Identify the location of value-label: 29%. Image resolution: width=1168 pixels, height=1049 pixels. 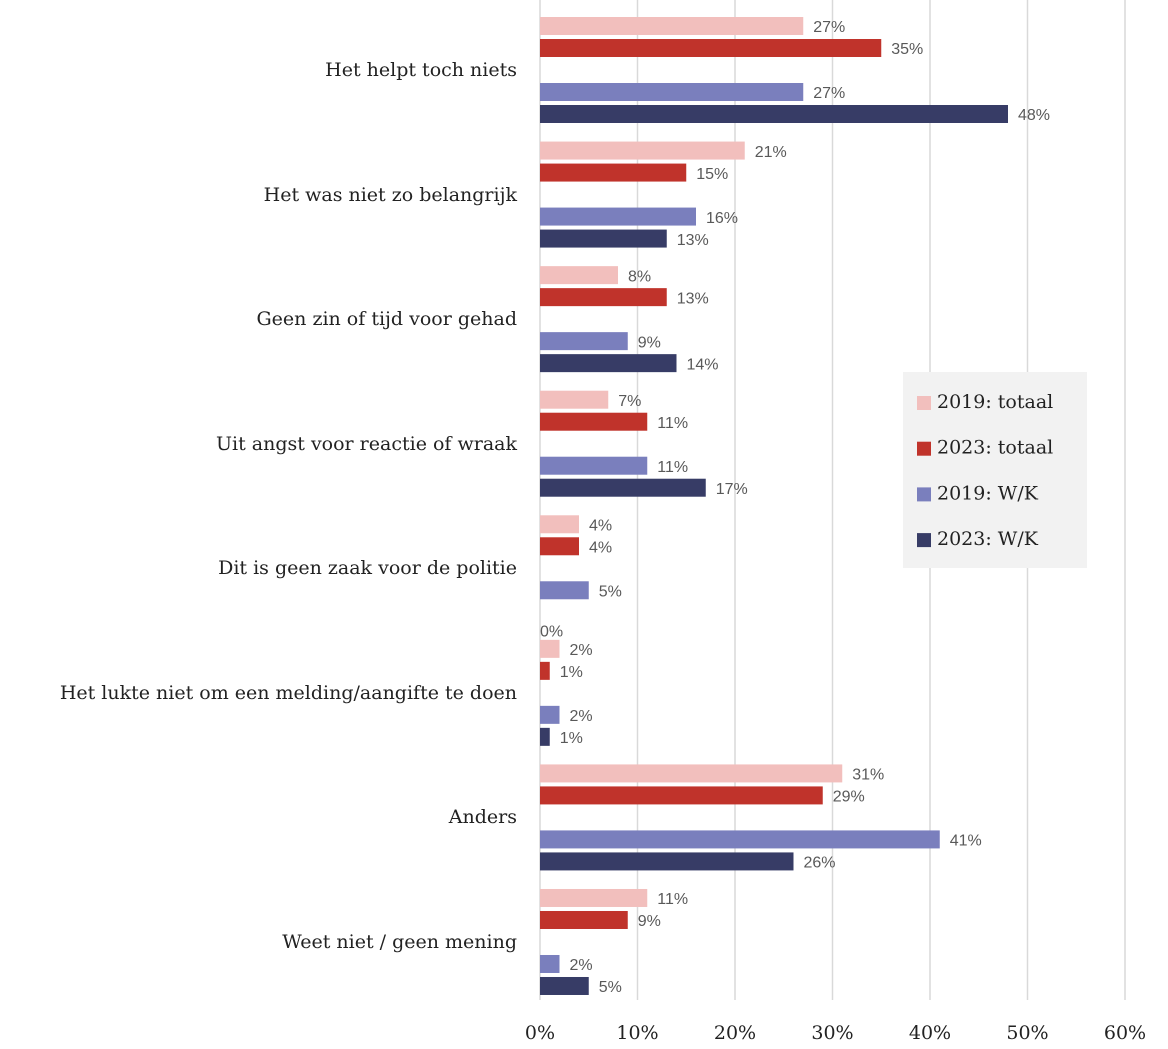
(849, 797).